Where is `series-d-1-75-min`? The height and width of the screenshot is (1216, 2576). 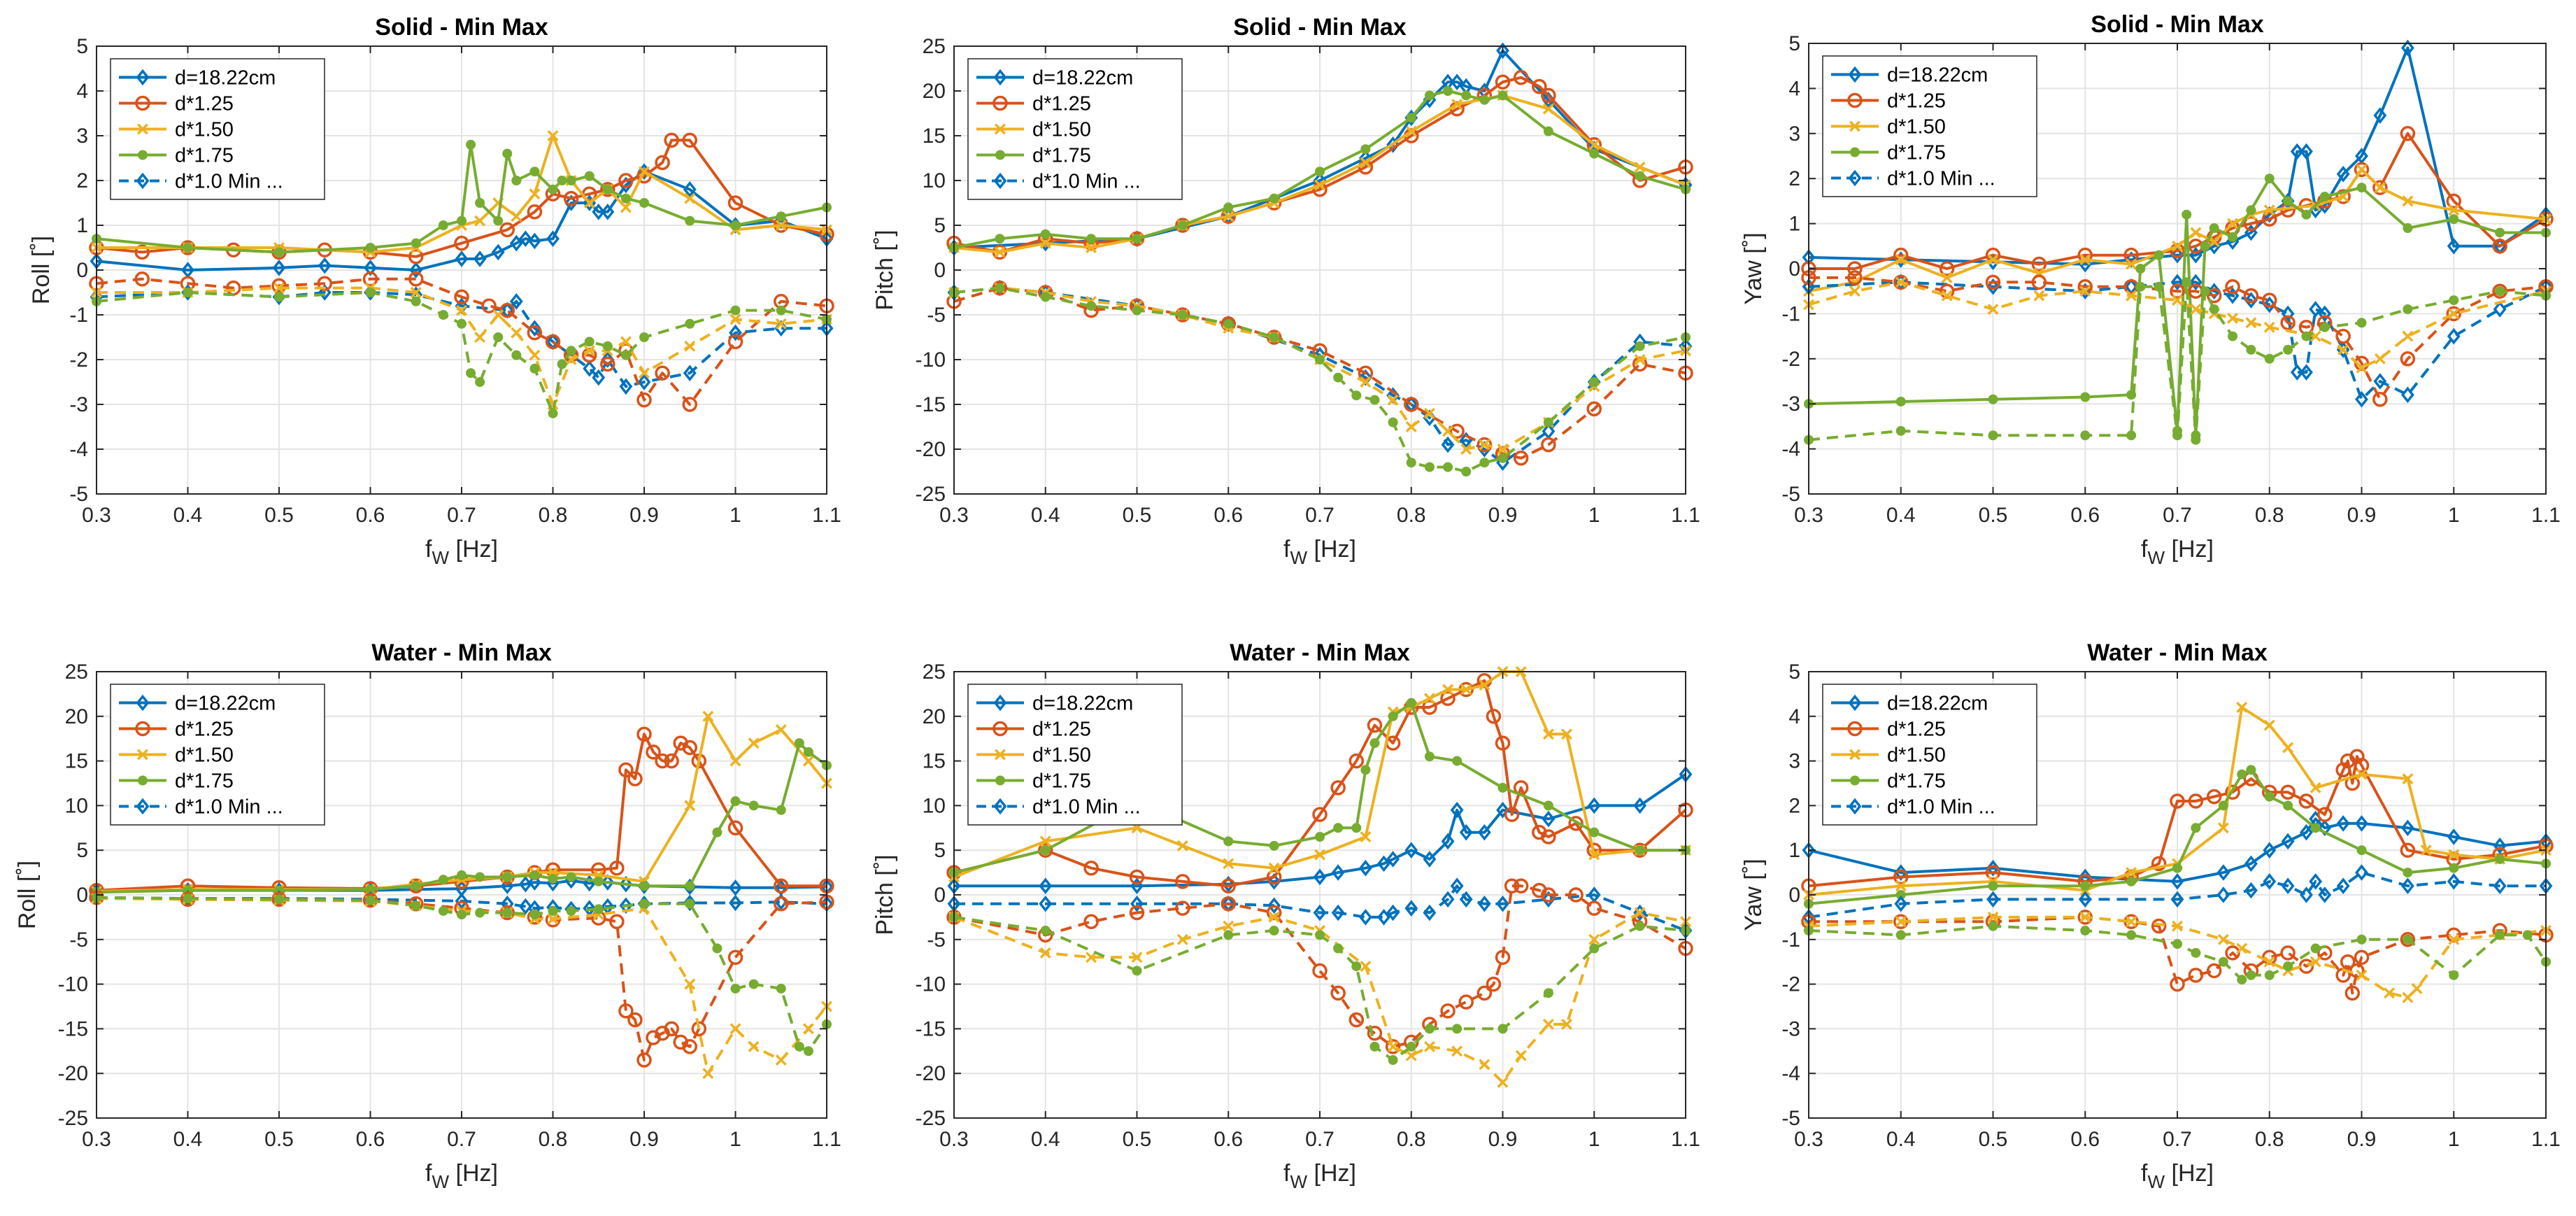 series-d-1-75-min is located at coordinates (2177, 361).